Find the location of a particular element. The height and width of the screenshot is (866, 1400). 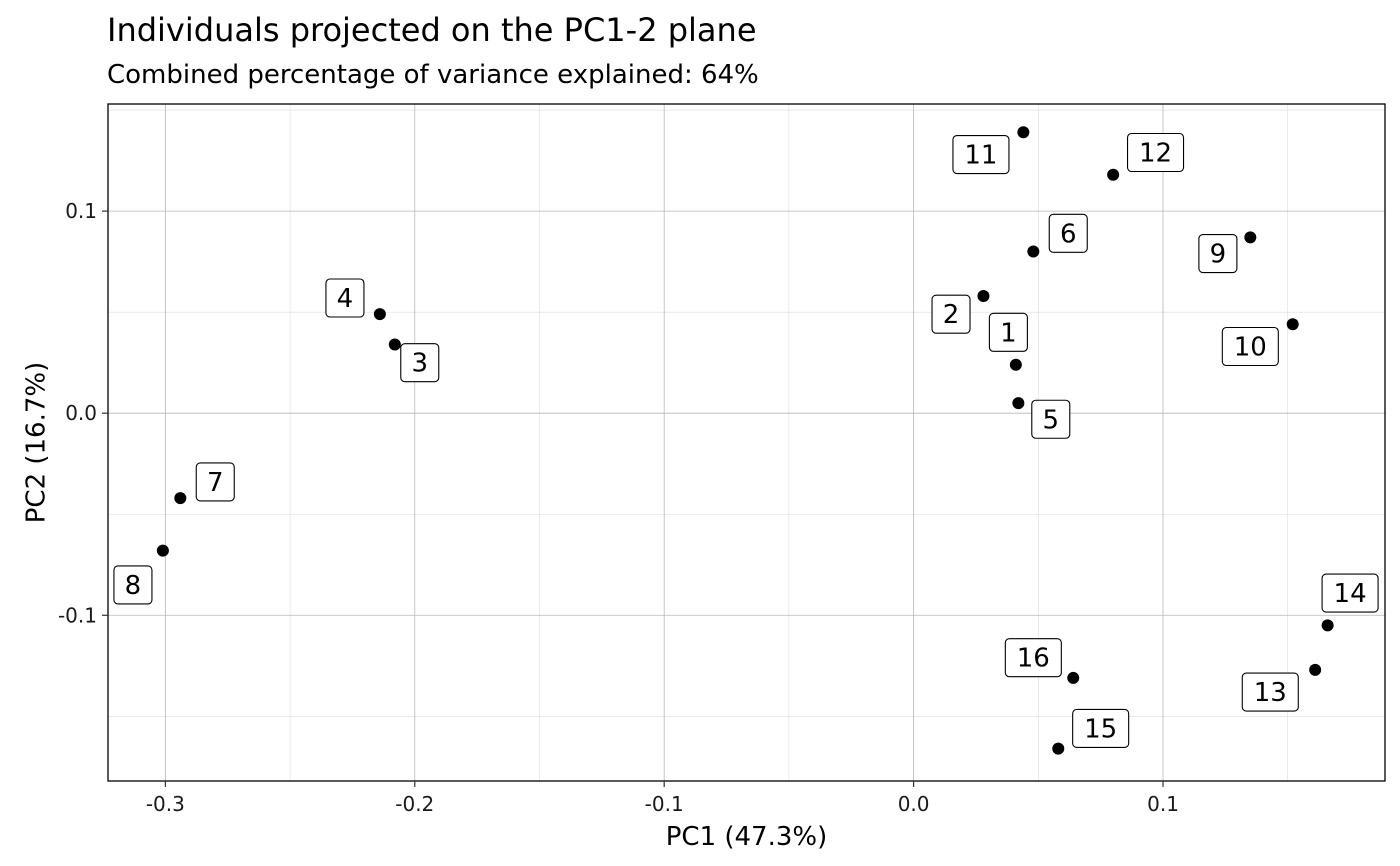

point-label: 2 is located at coordinates (951, 314).